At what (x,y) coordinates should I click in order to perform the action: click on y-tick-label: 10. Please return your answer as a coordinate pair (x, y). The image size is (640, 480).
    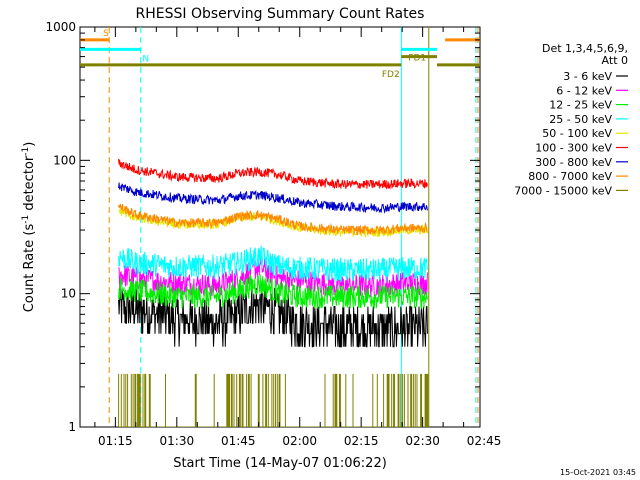
    Looking at the image, I should click on (68, 294).